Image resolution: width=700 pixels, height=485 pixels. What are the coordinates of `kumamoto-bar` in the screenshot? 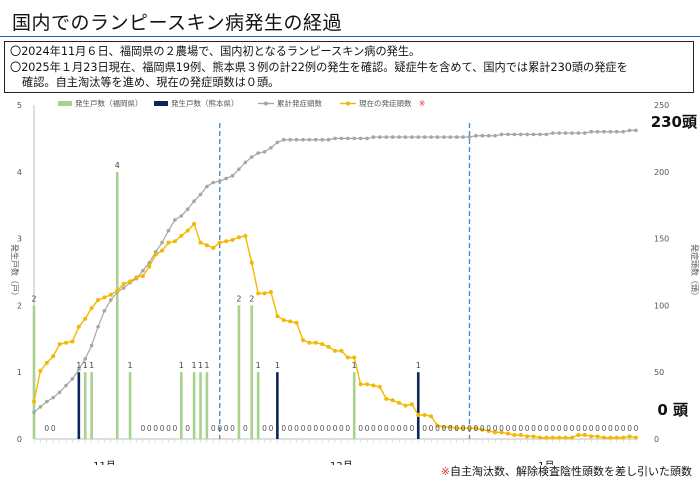 It's located at (79, 405).